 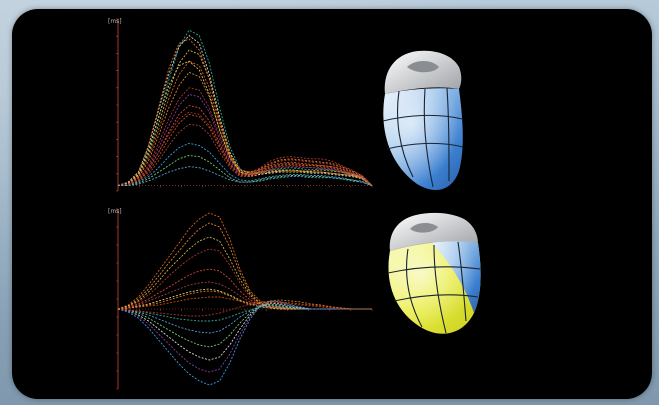 What do you see at coordinates (423, 67) in the screenshot?
I see `heart-top-cap-hollow` at bounding box center [423, 67].